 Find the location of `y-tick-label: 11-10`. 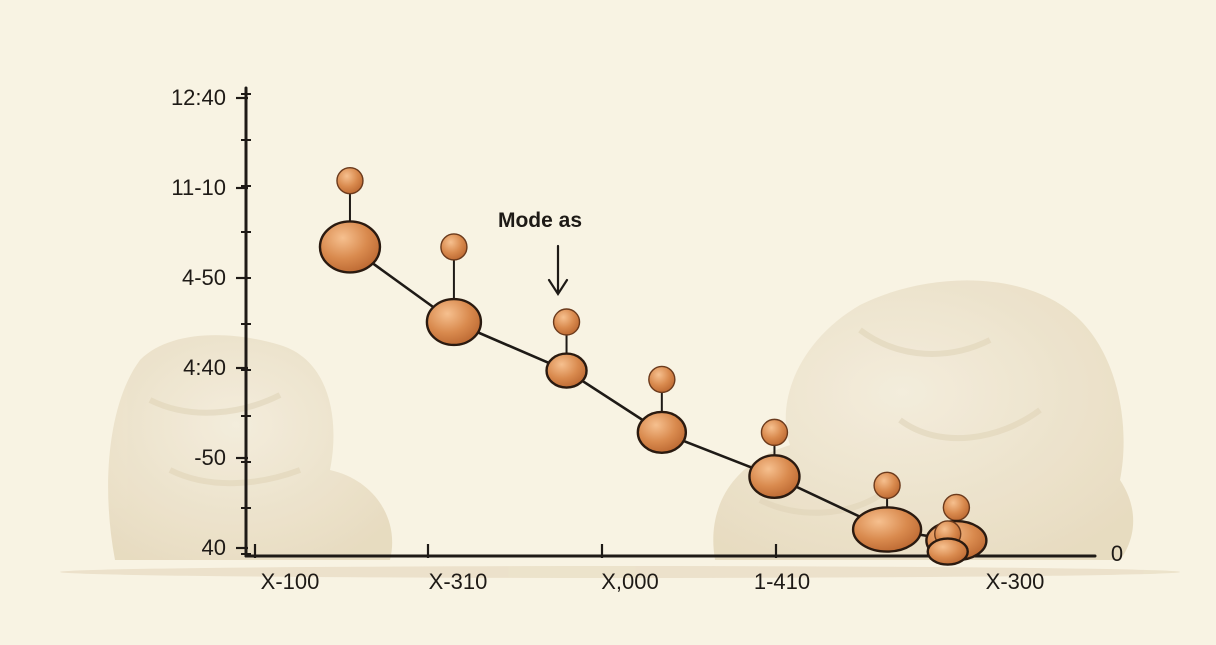

y-tick-label: 11-10 is located at coordinates (198, 187).